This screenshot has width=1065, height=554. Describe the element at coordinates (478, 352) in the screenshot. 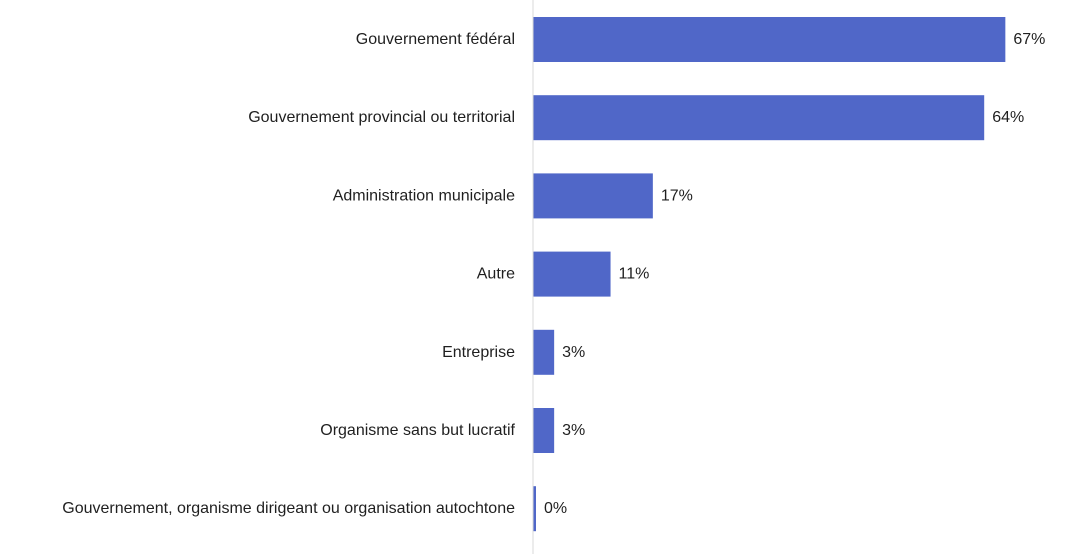

I see `category-label: Entreprise` at that location.